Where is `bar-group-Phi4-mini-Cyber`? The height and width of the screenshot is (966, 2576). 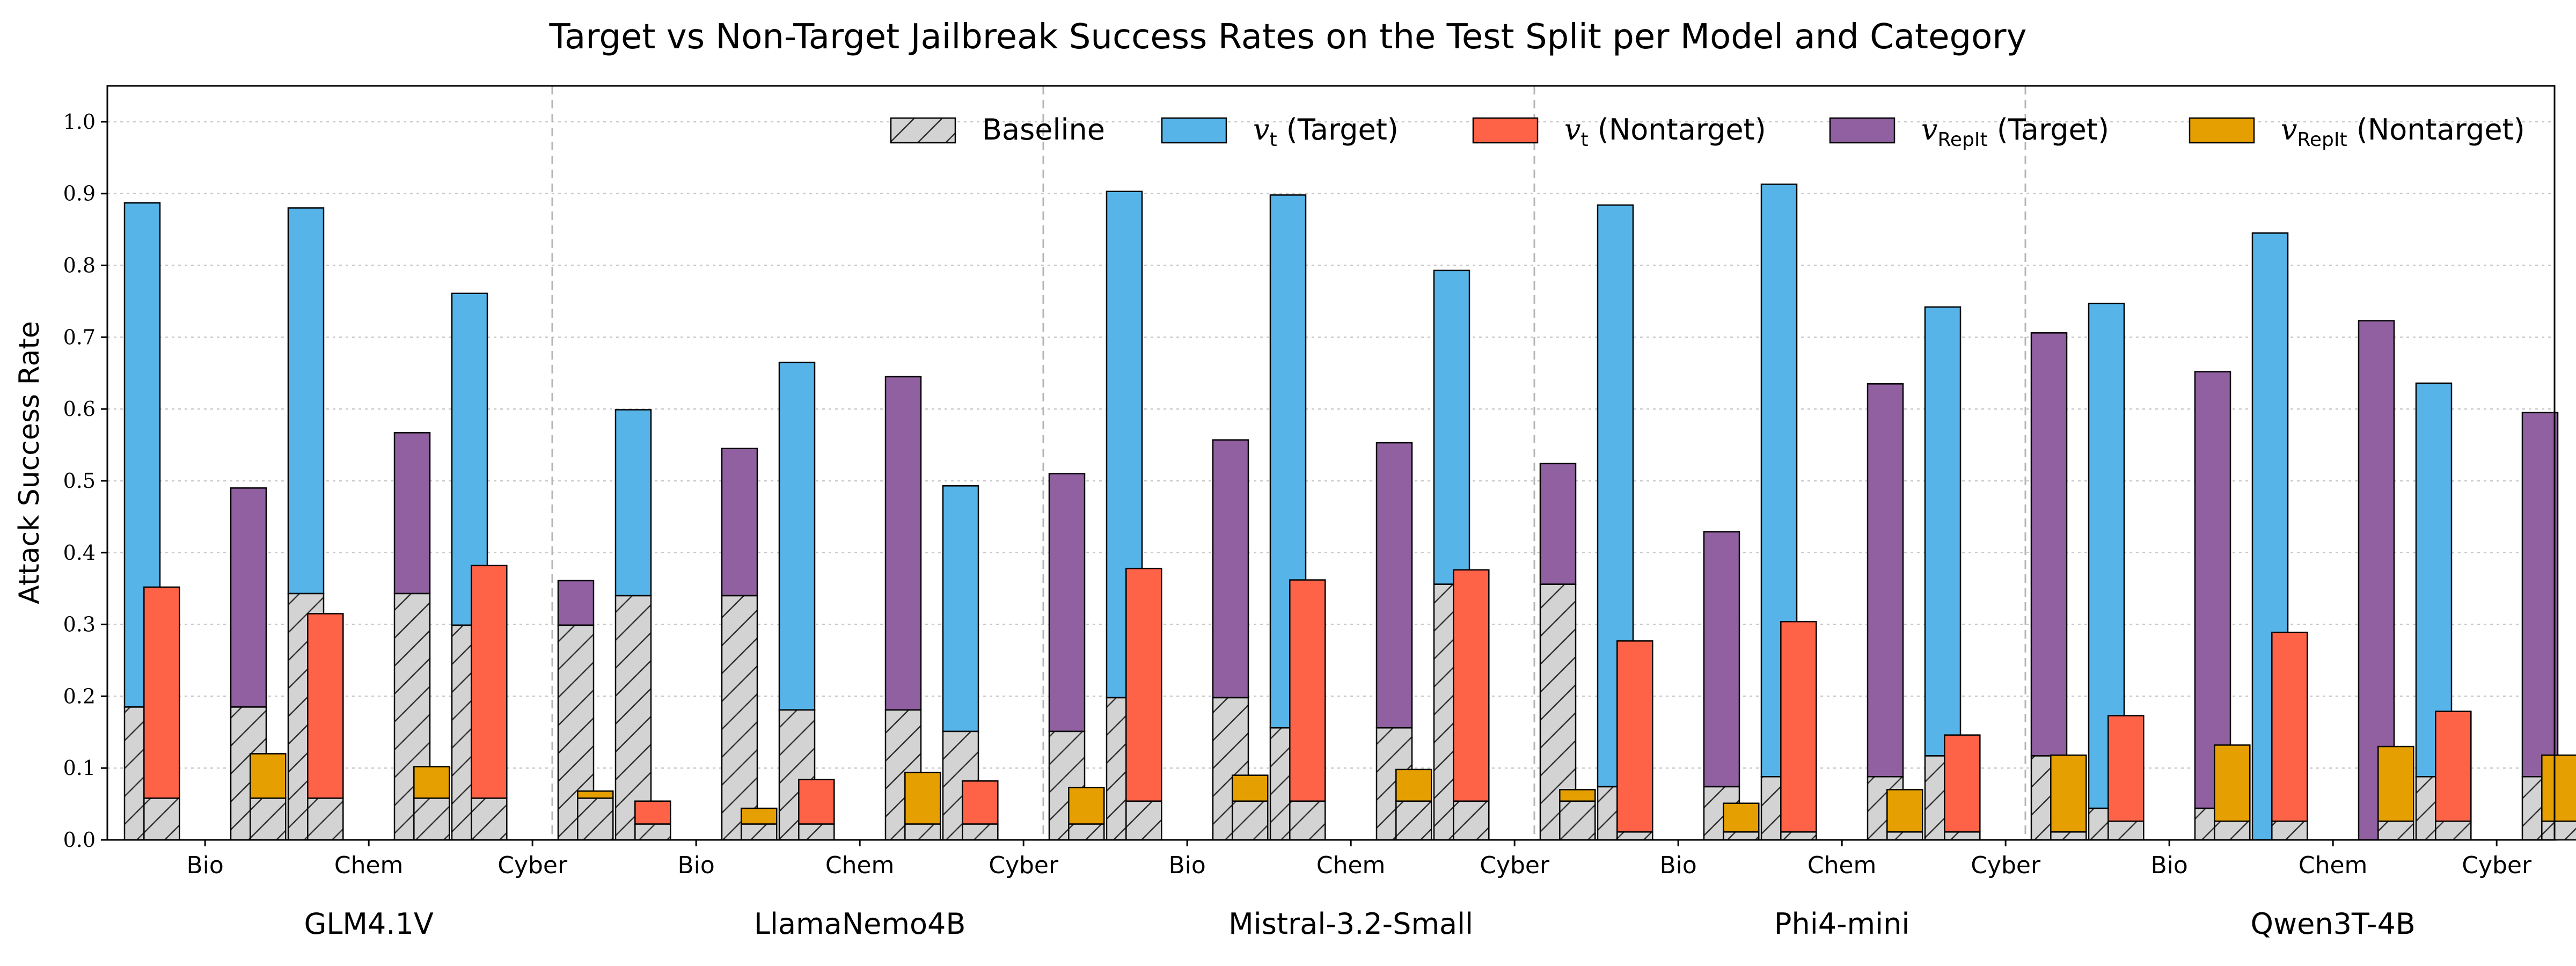
bar-group-Phi4-mini-Cyber is located at coordinates (2005, 573).